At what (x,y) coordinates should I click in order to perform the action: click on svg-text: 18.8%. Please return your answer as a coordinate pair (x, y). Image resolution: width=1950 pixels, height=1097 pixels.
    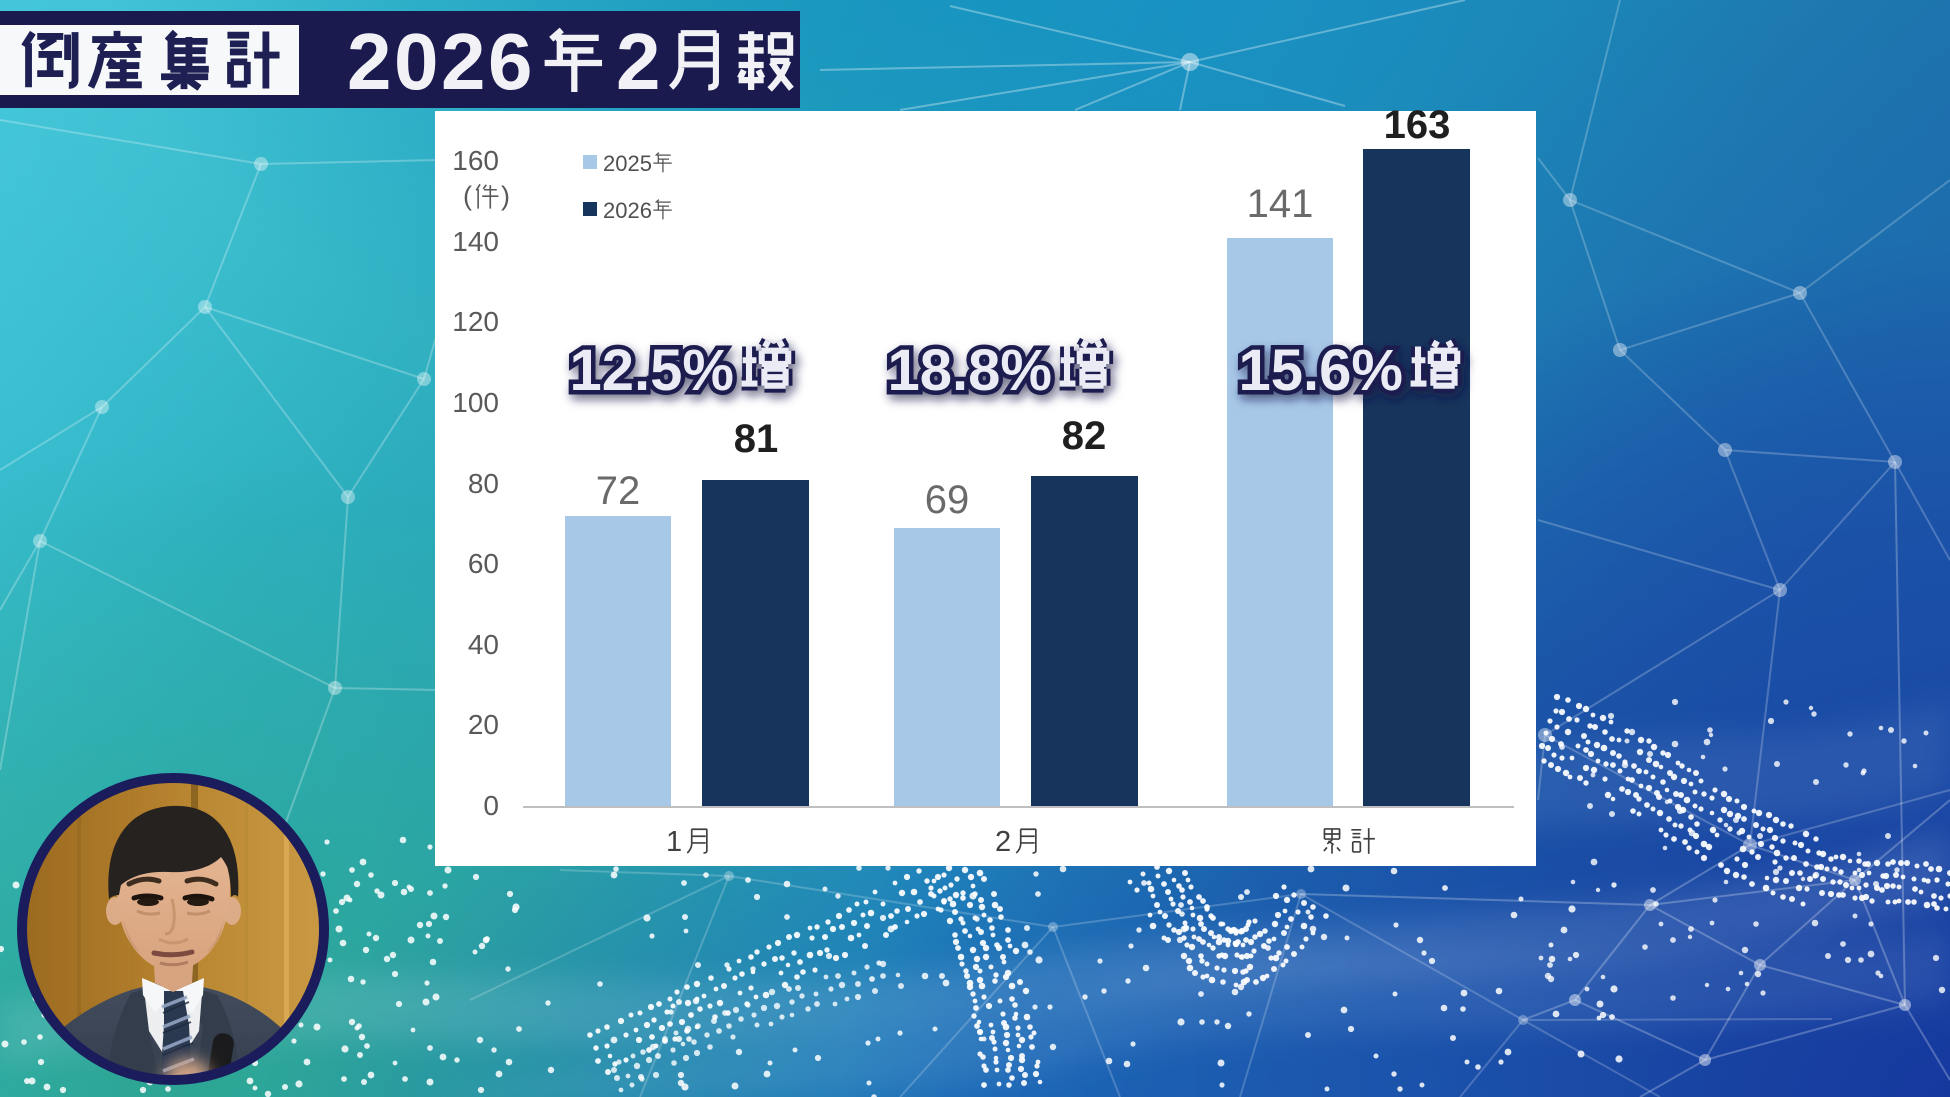
    Looking at the image, I should click on (970, 370).